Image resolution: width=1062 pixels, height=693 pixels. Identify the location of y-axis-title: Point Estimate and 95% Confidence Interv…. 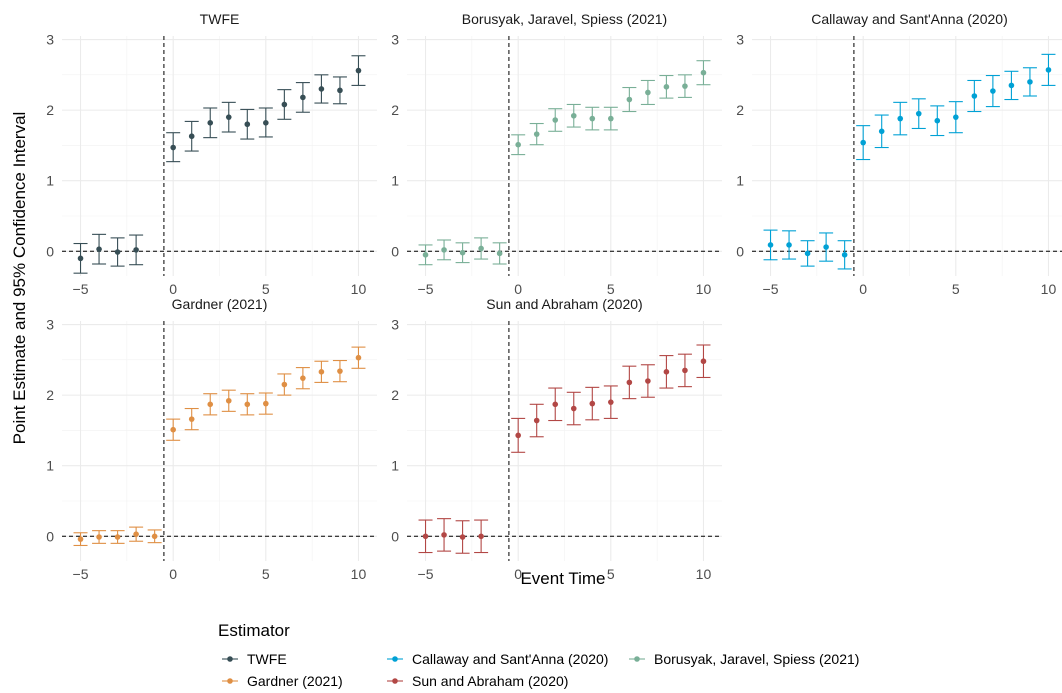
(19, 278).